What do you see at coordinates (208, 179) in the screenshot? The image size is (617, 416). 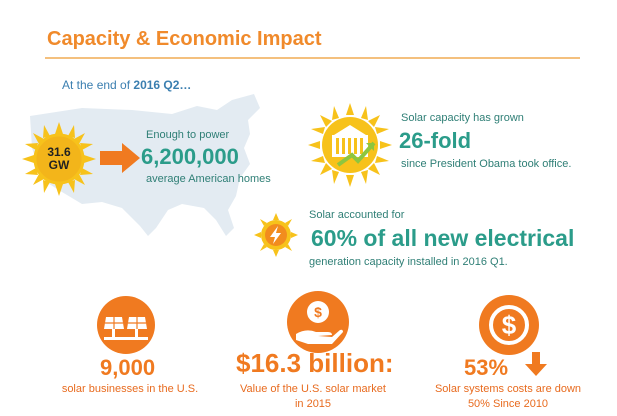 I see `homes-label-bottom: average American homes` at bounding box center [208, 179].